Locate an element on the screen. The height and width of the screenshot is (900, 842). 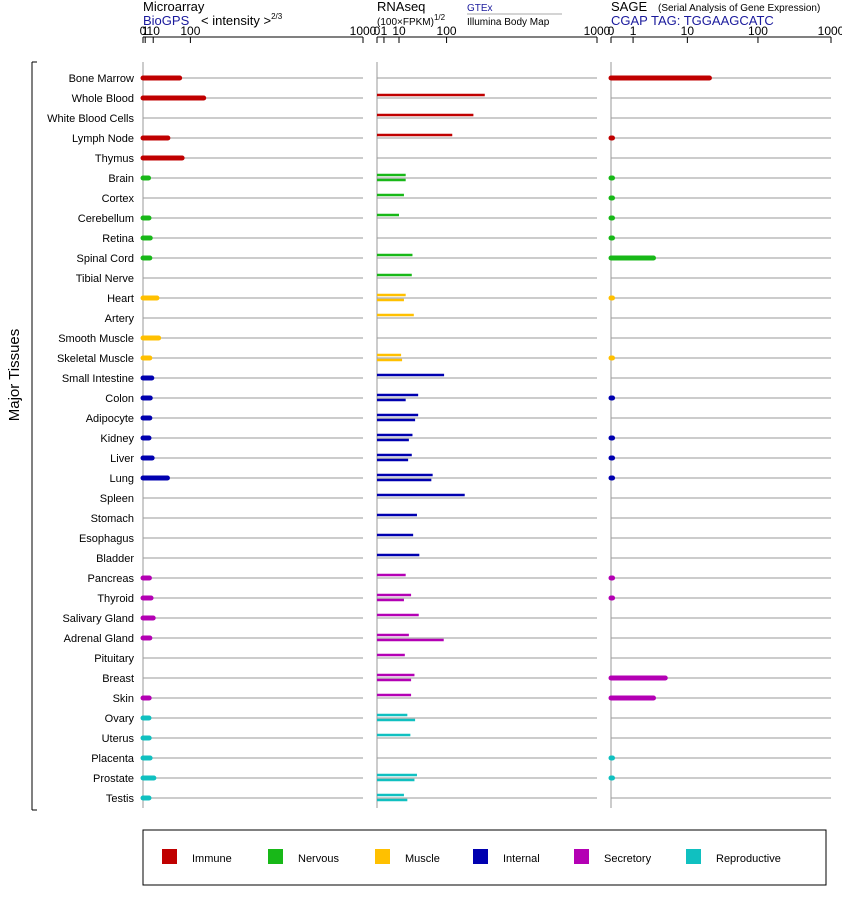
microarray-title: Microarray is located at coordinates (174, 7).